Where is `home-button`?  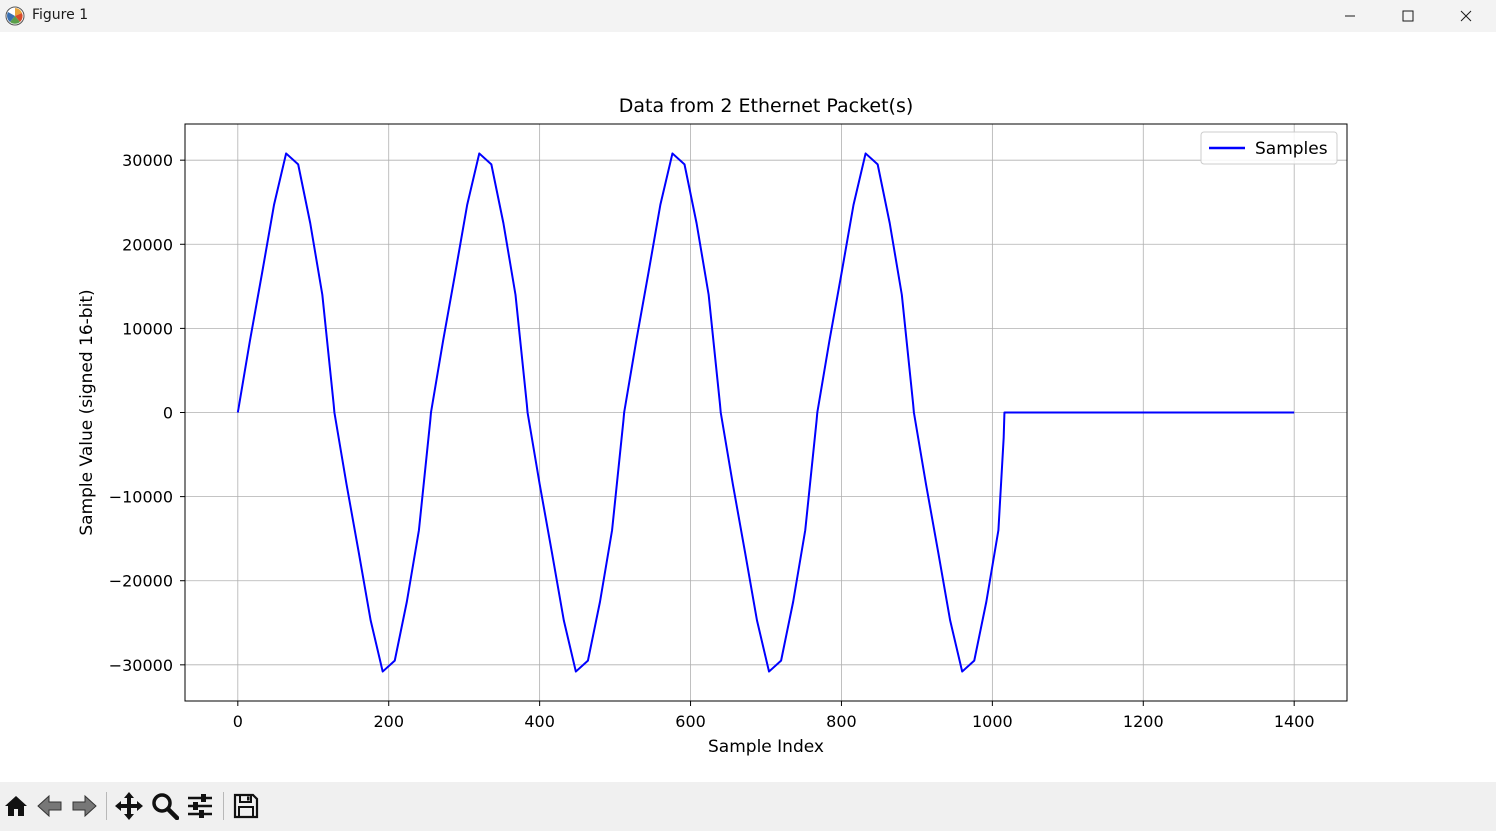 home-button is located at coordinates (16, 806).